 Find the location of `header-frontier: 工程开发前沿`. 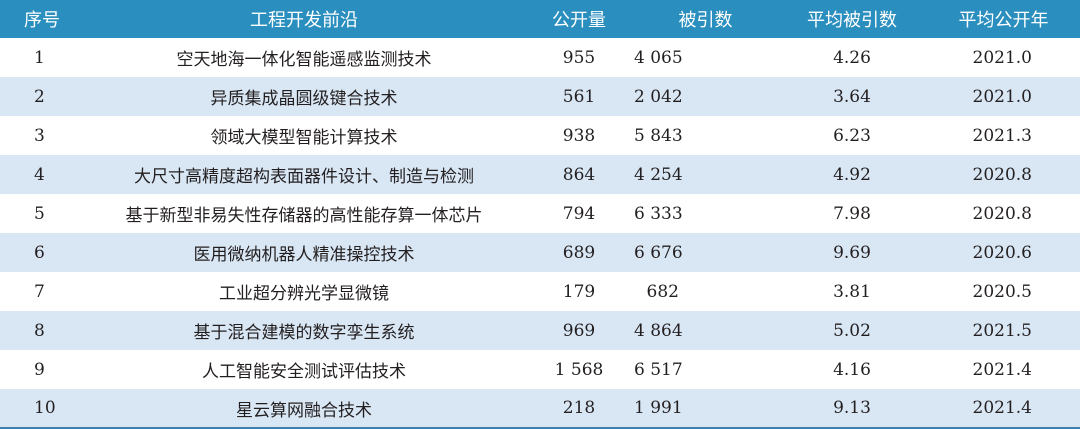

header-frontier: 工程开发前沿 is located at coordinates (304, 20).